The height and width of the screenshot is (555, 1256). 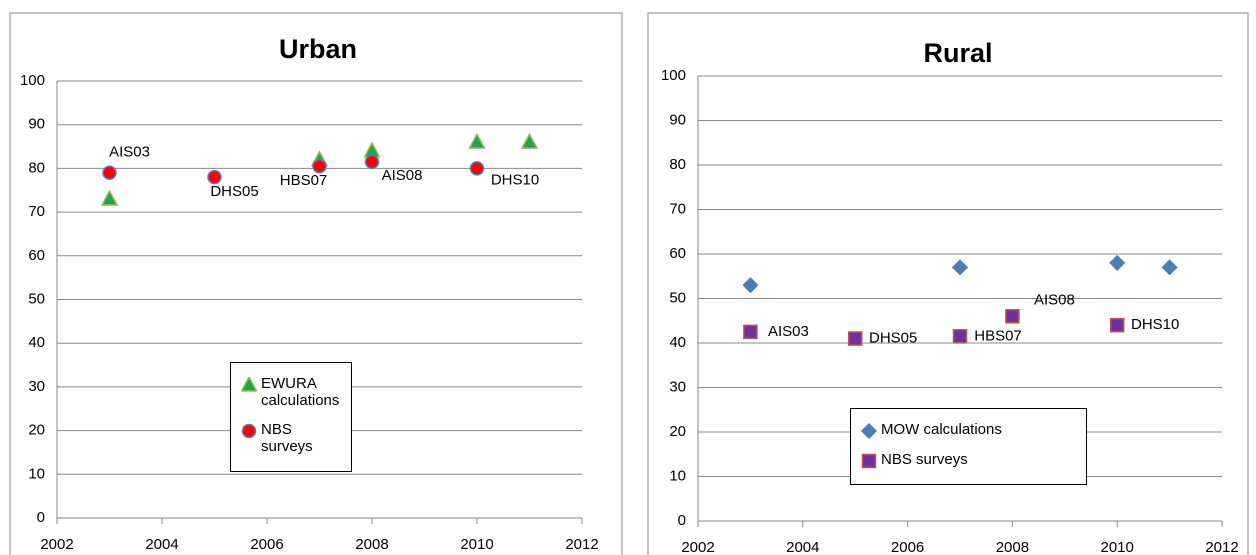 What do you see at coordinates (300, 392) in the screenshot?
I see `legend-label: EWURA calculations` at bounding box center [300, 392].